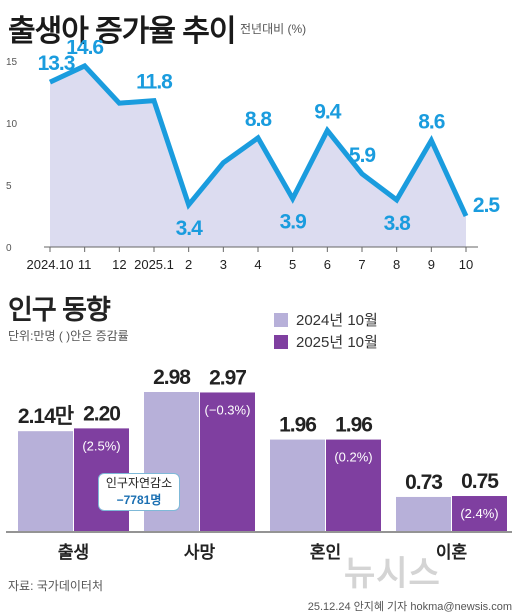  Describe the element at coordinates (101, 445) in the screenshot. I see `bar-change-label: (2.5%)` at that location.